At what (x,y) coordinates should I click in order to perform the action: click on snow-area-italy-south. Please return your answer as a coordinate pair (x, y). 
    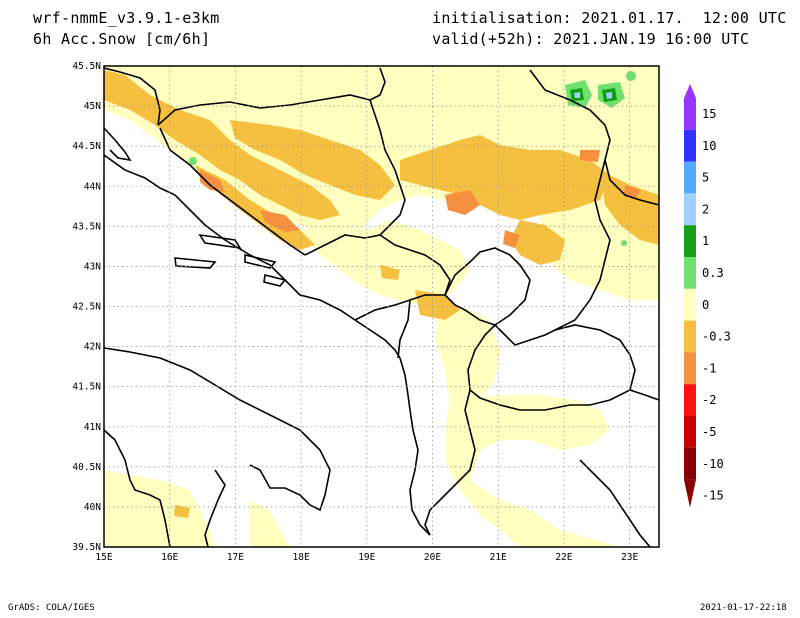
    Looking at the image, I should click on (270, 523).